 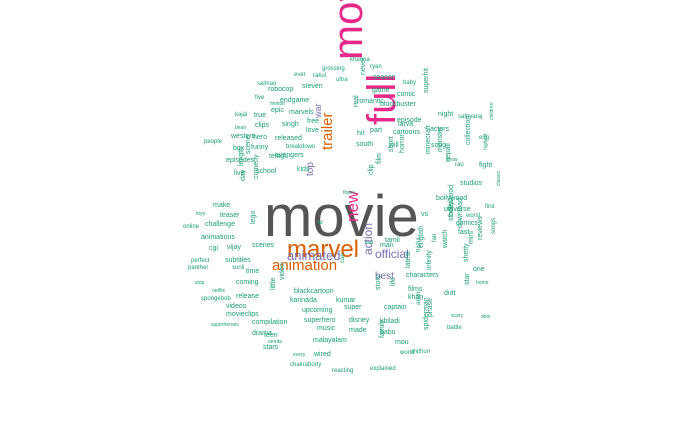 I want to click on word-42: clips, so click(x=262, y=125).